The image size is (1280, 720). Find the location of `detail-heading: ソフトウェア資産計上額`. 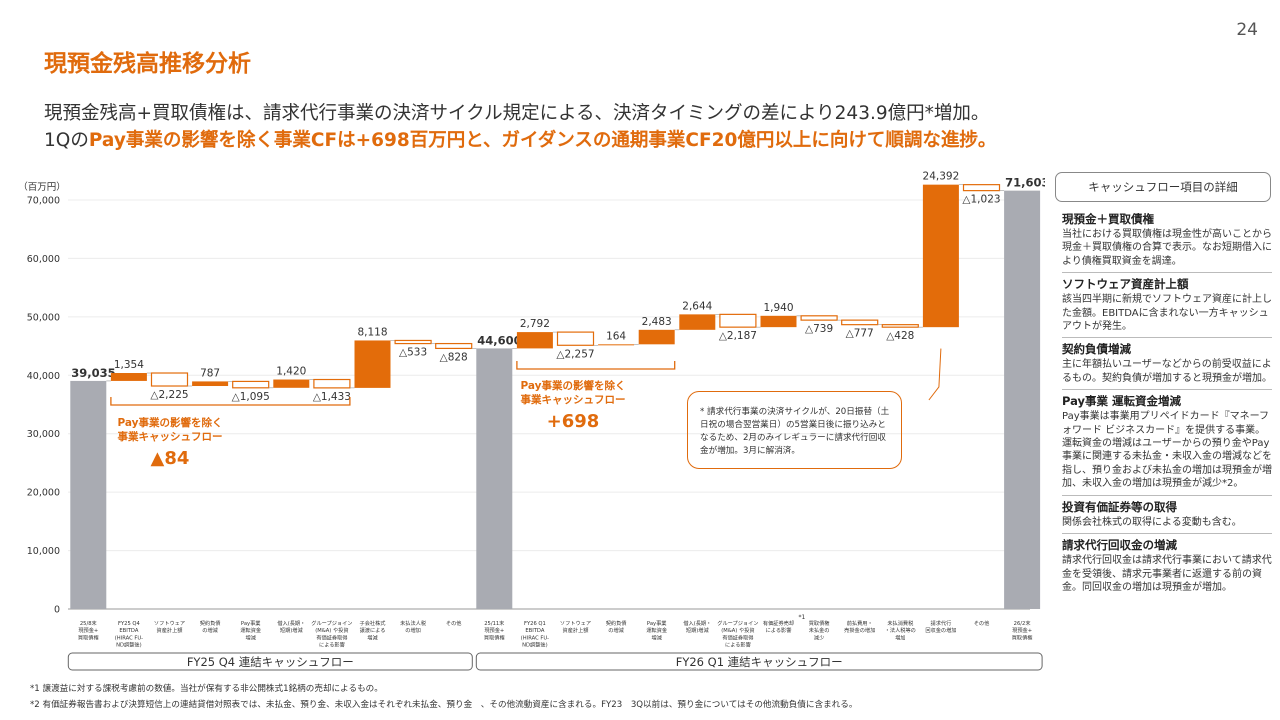

detail-heading: ソフトウェア資産計上額 is located at coordinates (1125, 284).